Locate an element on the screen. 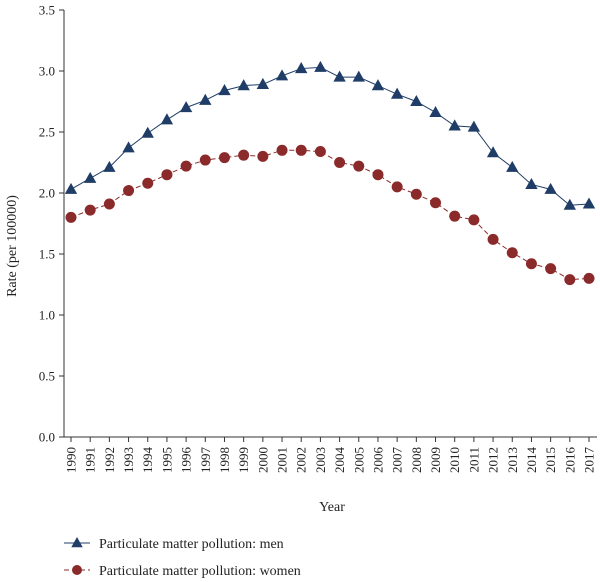 The width and height of the screenshot is (600, 582). x-tick-label: 2017 is located at coordinates (589, 460).